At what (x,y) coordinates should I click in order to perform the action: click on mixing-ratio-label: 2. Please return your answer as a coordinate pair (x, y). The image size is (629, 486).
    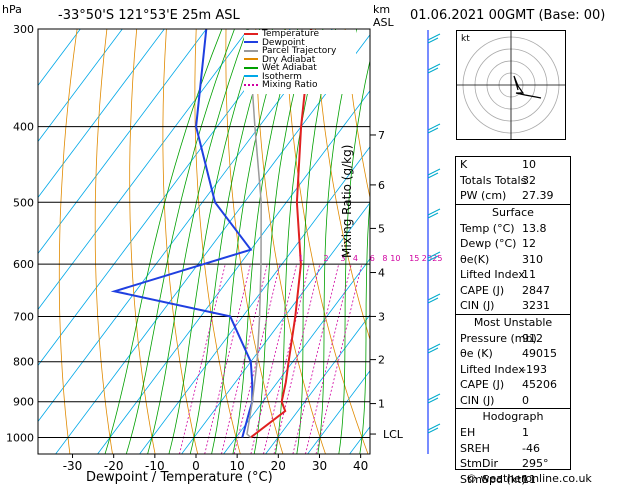
    Looking at the image, I should click on (326, 258).